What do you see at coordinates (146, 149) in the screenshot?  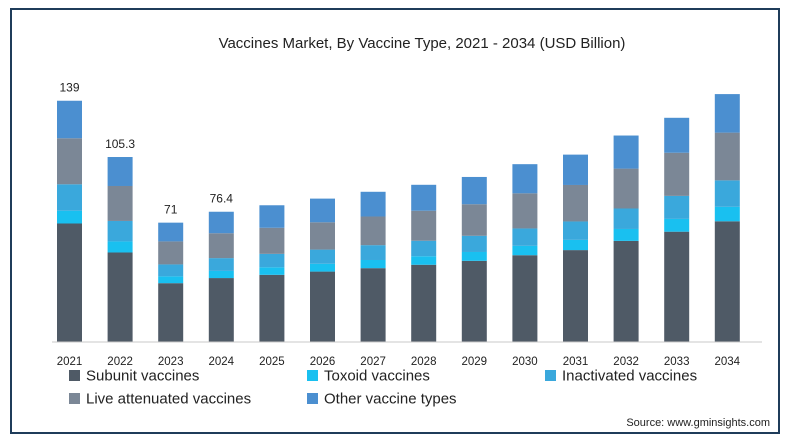 I see `data-labels: 139 105.3 71 76.4` at bounding box center [146, 149].